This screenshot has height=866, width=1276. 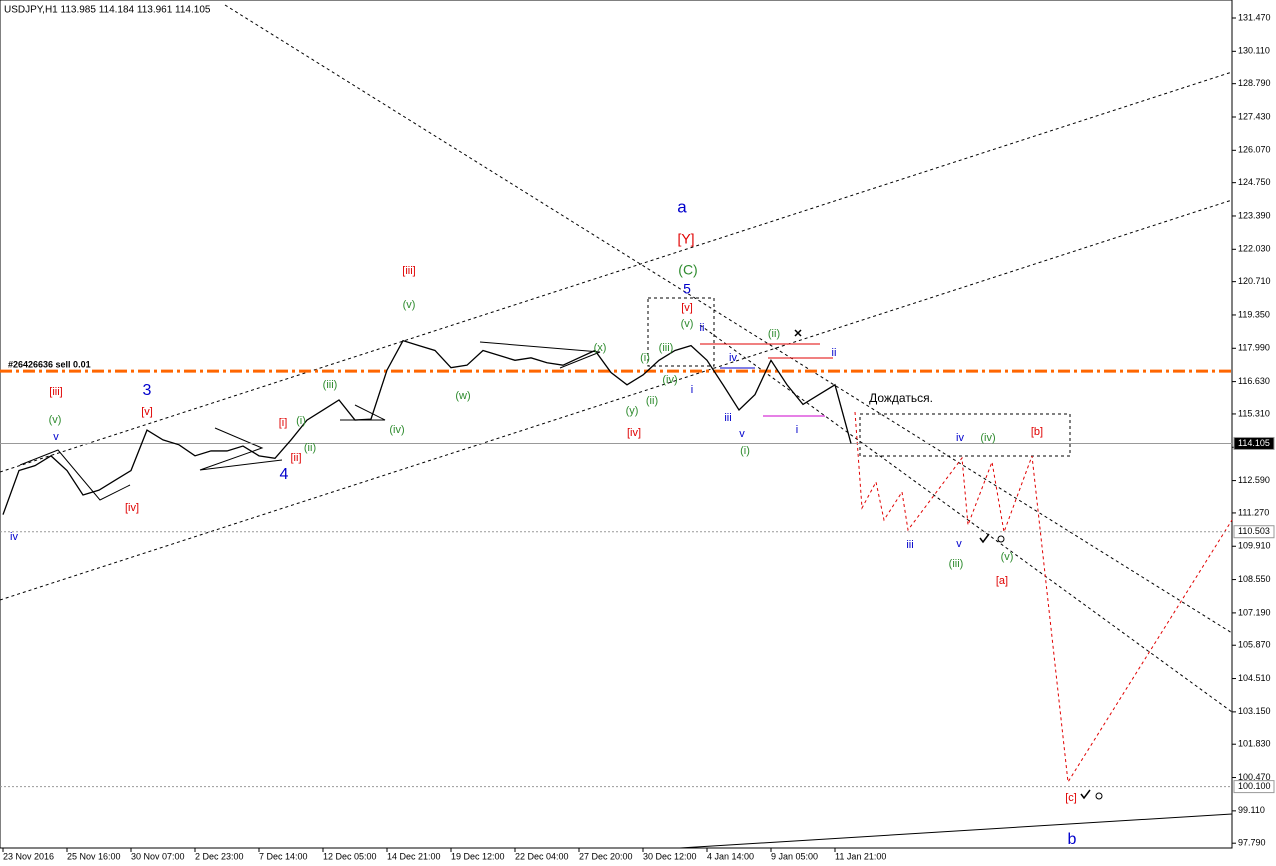 I want to click on wave-label: (x), so click(x=600, y=348).